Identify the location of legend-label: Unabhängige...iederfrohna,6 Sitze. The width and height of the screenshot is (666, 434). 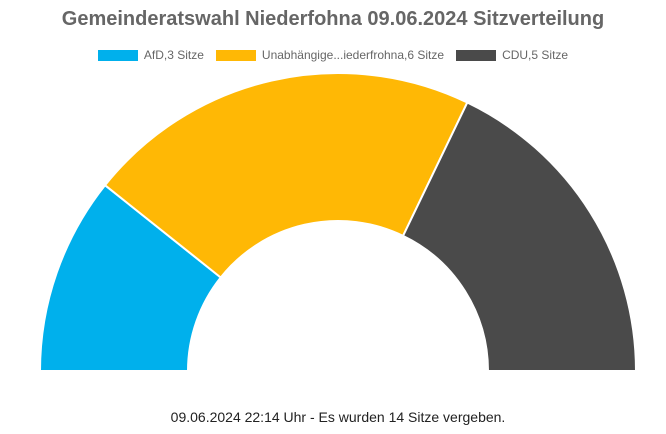
(353, 55).